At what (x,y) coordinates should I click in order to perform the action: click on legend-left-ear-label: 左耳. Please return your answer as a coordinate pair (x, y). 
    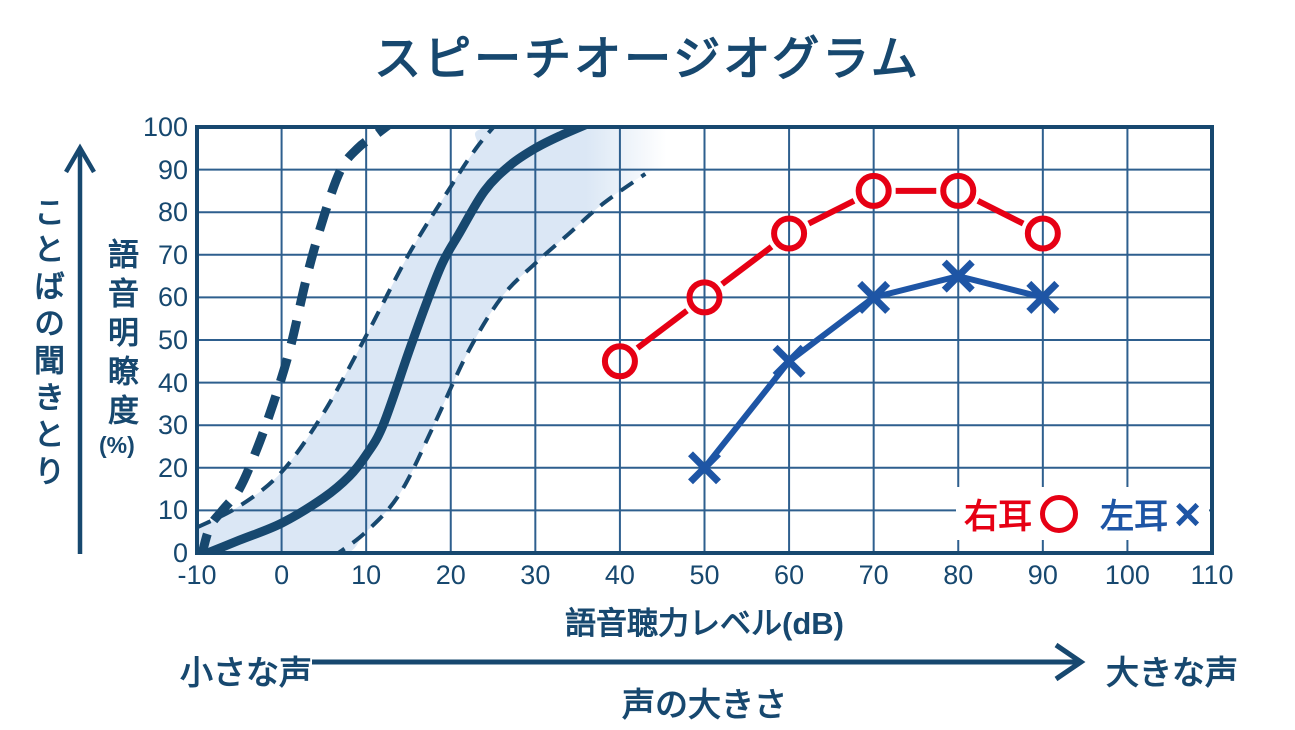
    Looking at the image, I should click on (1134, 517).